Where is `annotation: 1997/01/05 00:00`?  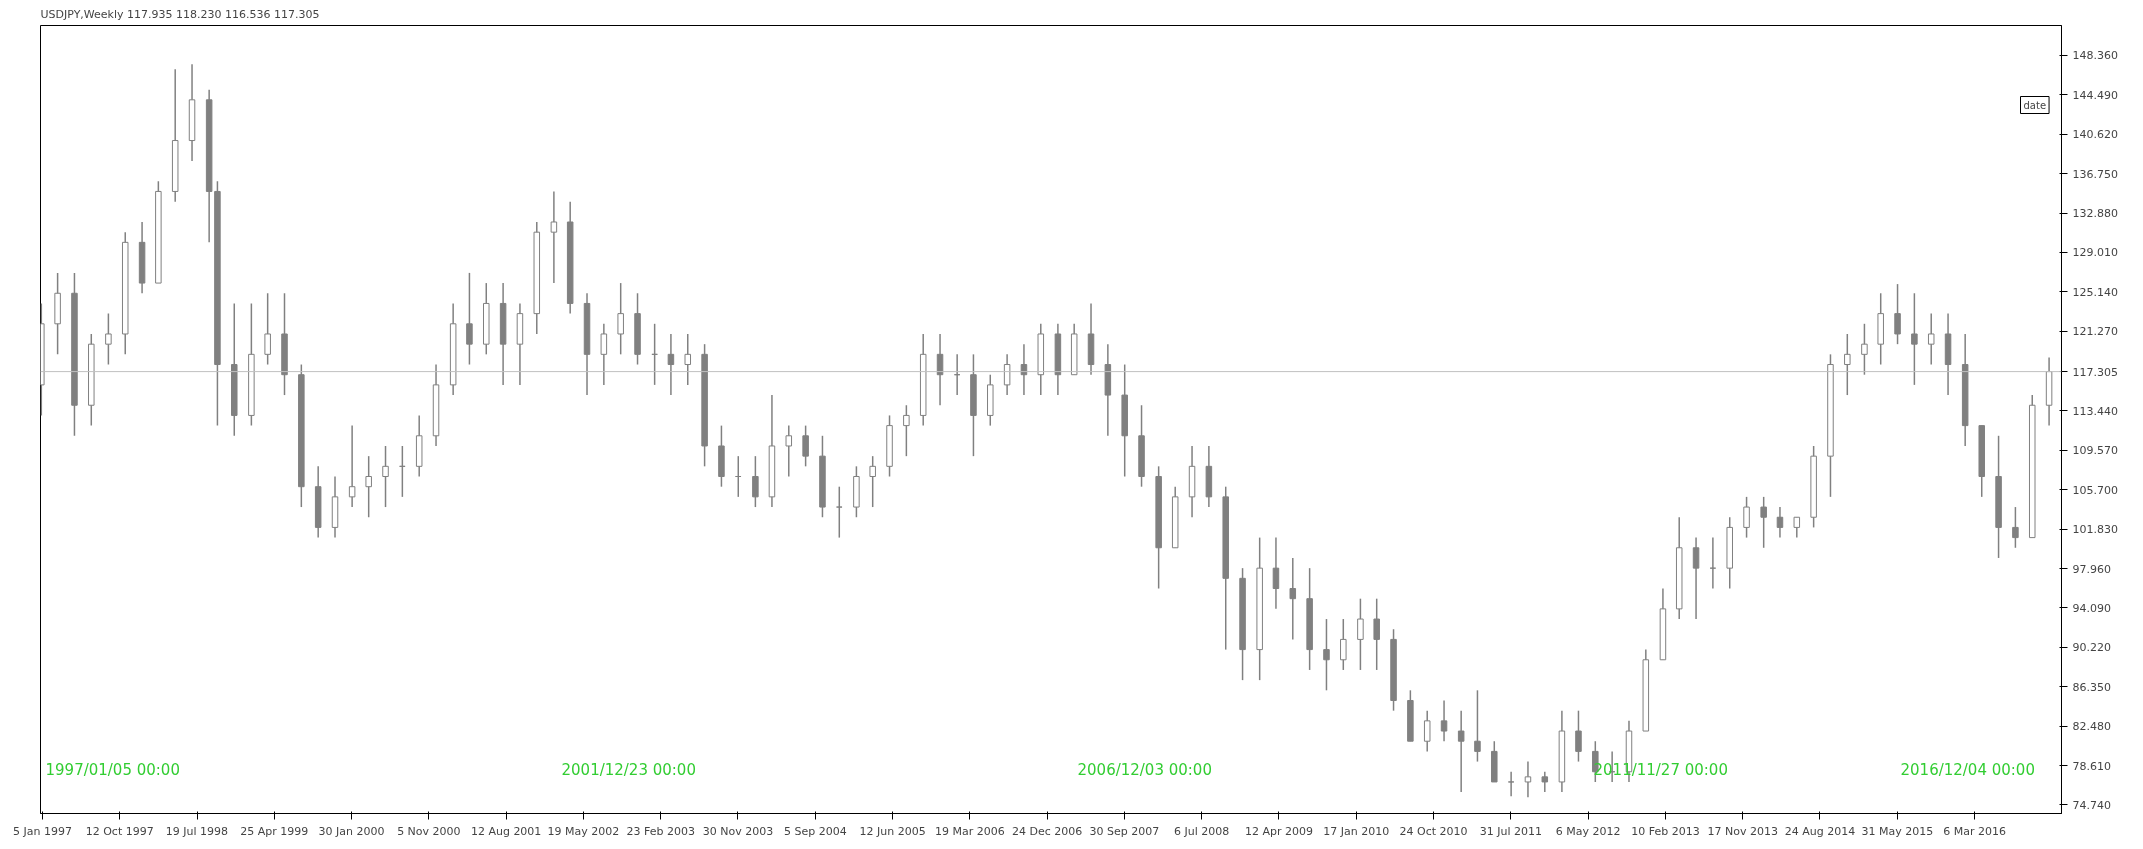
annotation: 1997/01/05 00:00 is located at coordinates (112, 769).